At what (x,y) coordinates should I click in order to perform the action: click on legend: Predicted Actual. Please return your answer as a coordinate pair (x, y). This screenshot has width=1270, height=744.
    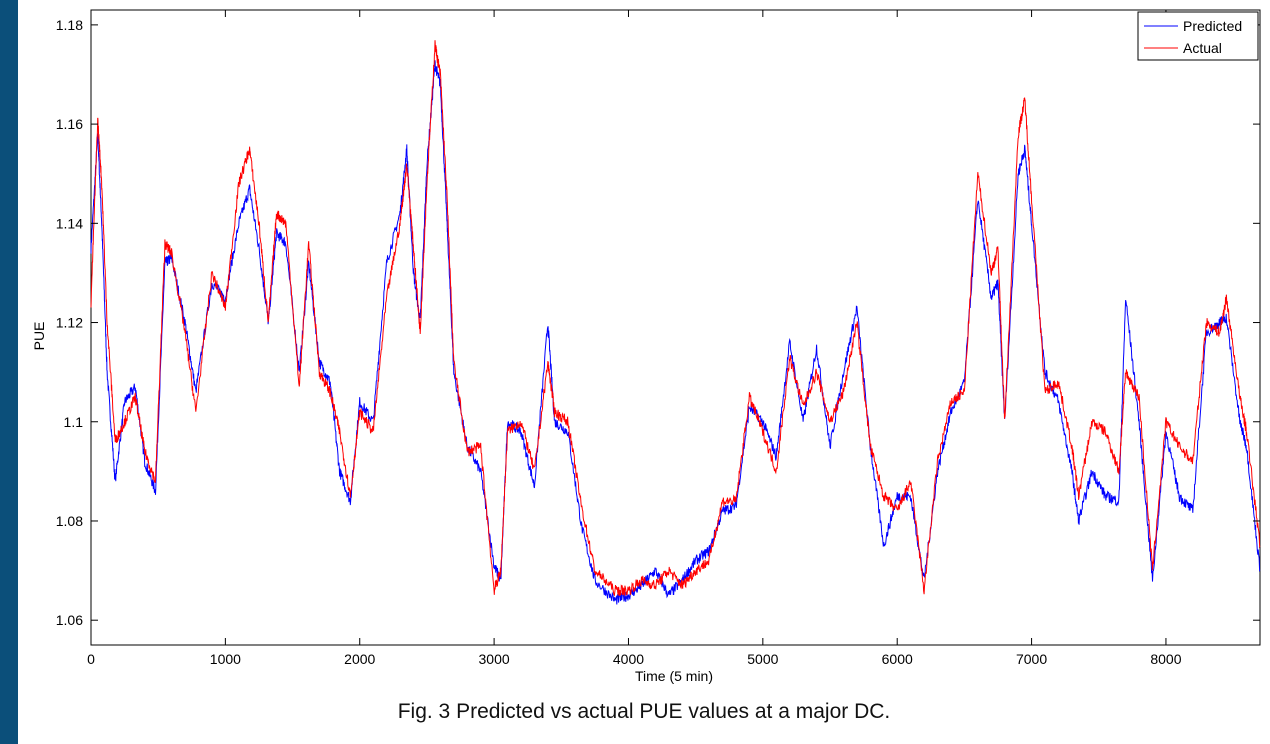
    Looking at the image, I should click on (1198, 36).